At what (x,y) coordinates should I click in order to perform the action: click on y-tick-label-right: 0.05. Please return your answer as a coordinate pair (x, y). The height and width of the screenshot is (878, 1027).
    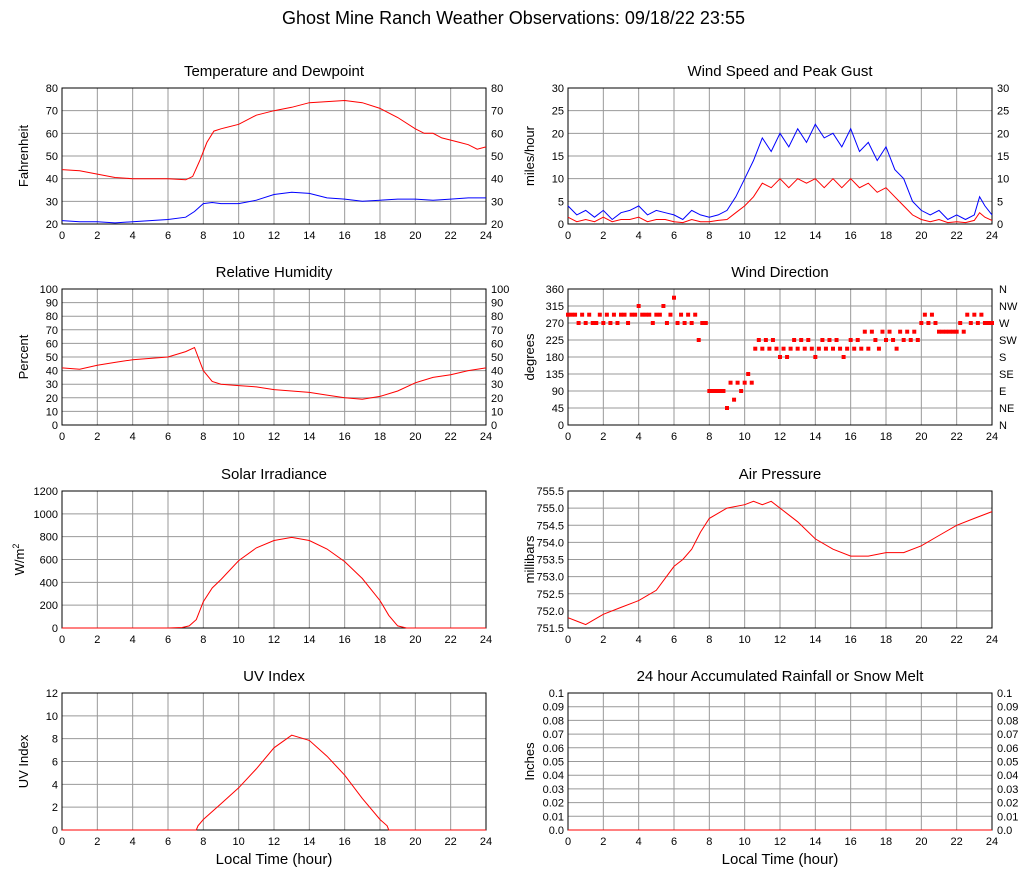
    Looking at the image, I should click on (1007, 763).